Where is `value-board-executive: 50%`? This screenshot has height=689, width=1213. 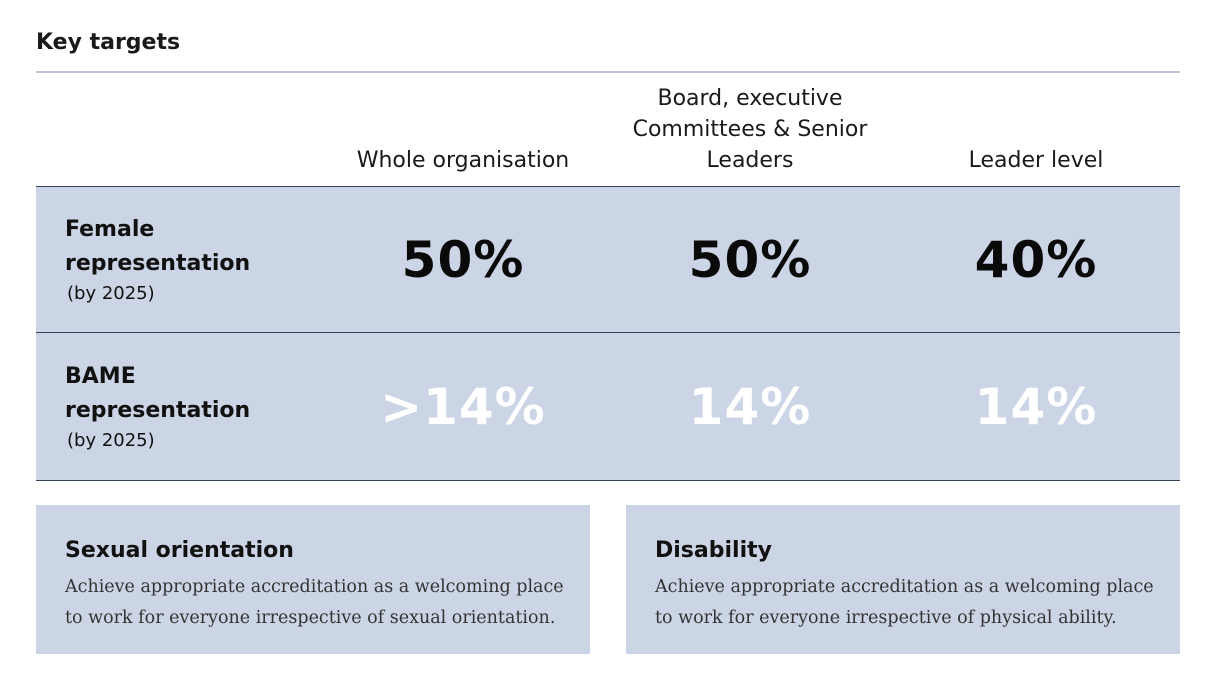 value-board-executive: 50% is located at coordinates (750, 259).